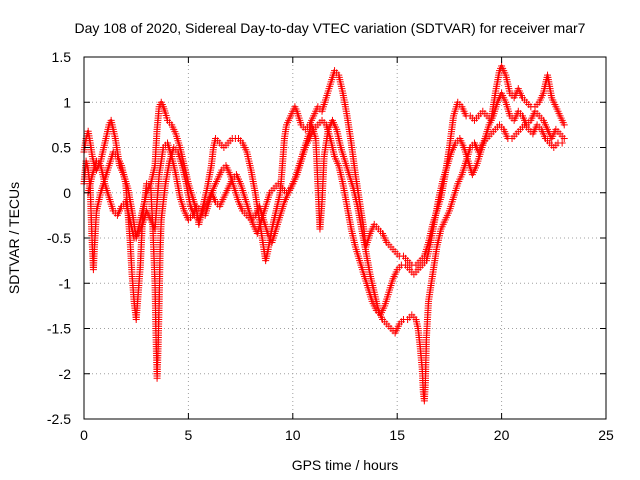  What do you see at coordinates (84, 435) in the screenshot?
I see `x-tick-label: 0` at bounding box center [84, 435].